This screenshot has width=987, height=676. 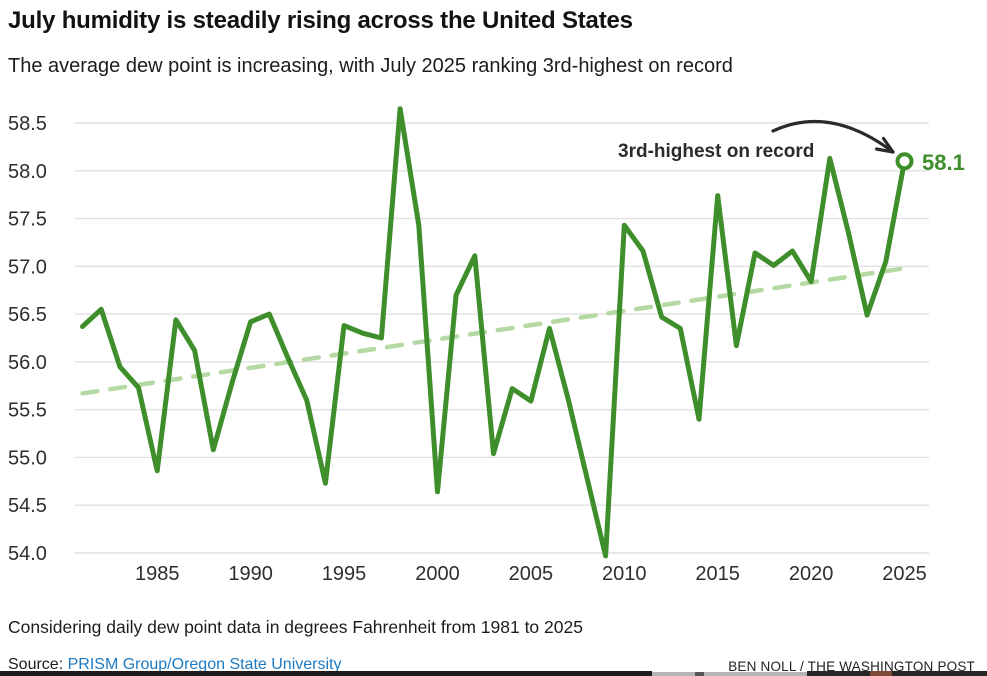 What do you see at coordinates (27, 363) in the screenshot?
I see `y-tick-label: 56.0` at bounding box center [27, 363].